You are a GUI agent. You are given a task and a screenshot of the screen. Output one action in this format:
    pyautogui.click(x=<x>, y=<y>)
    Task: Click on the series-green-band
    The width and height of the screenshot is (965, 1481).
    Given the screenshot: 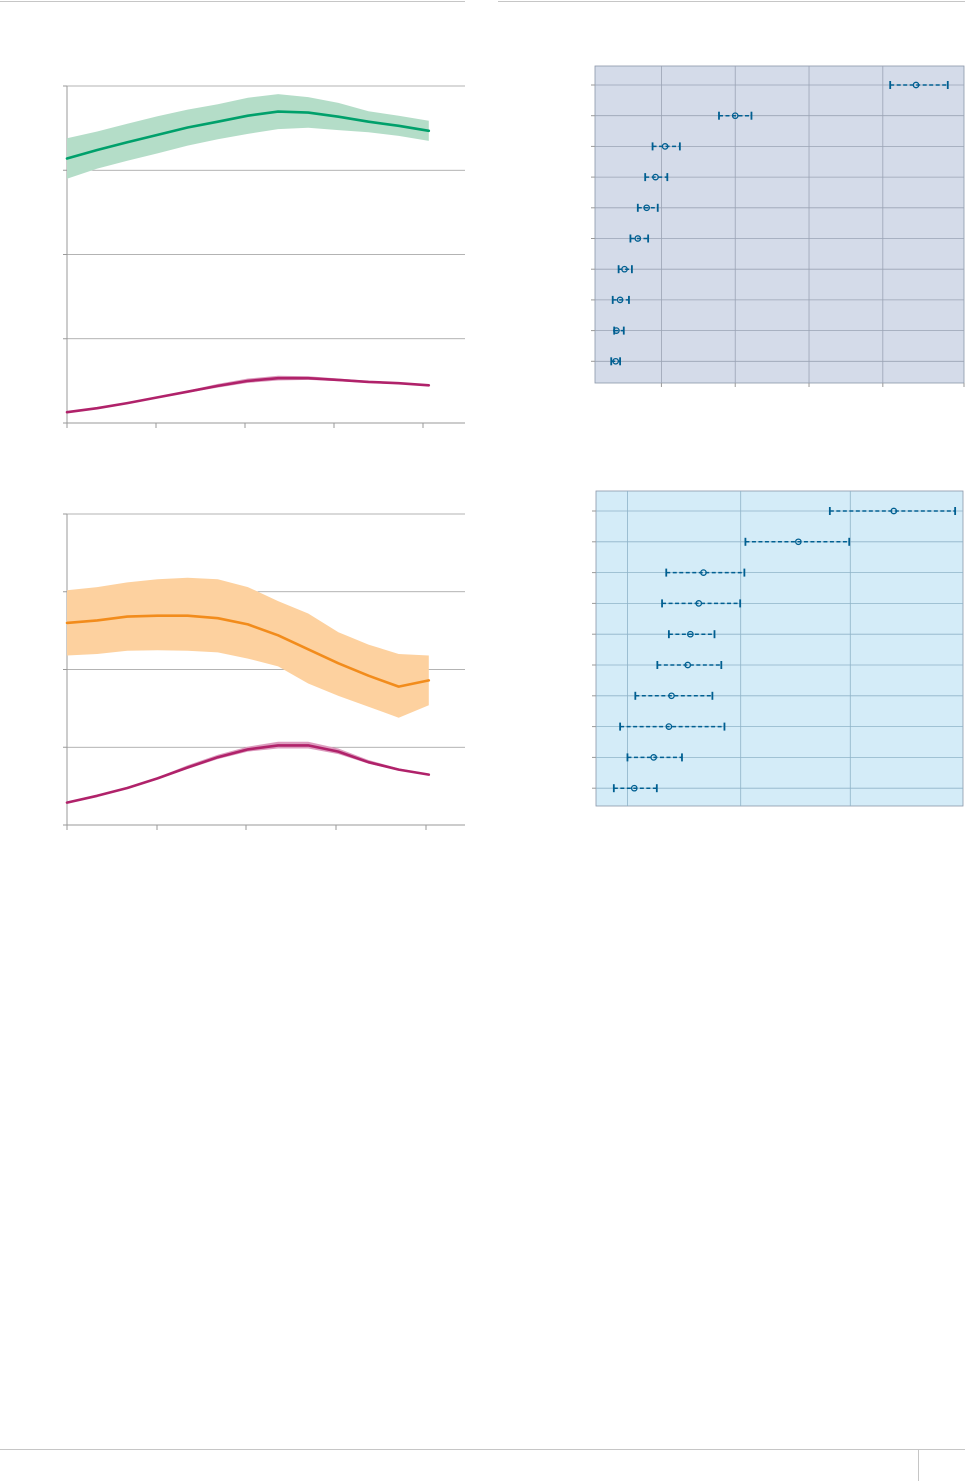 What is the action you would take?
    pyautogui.click(x=248, y=136)
    